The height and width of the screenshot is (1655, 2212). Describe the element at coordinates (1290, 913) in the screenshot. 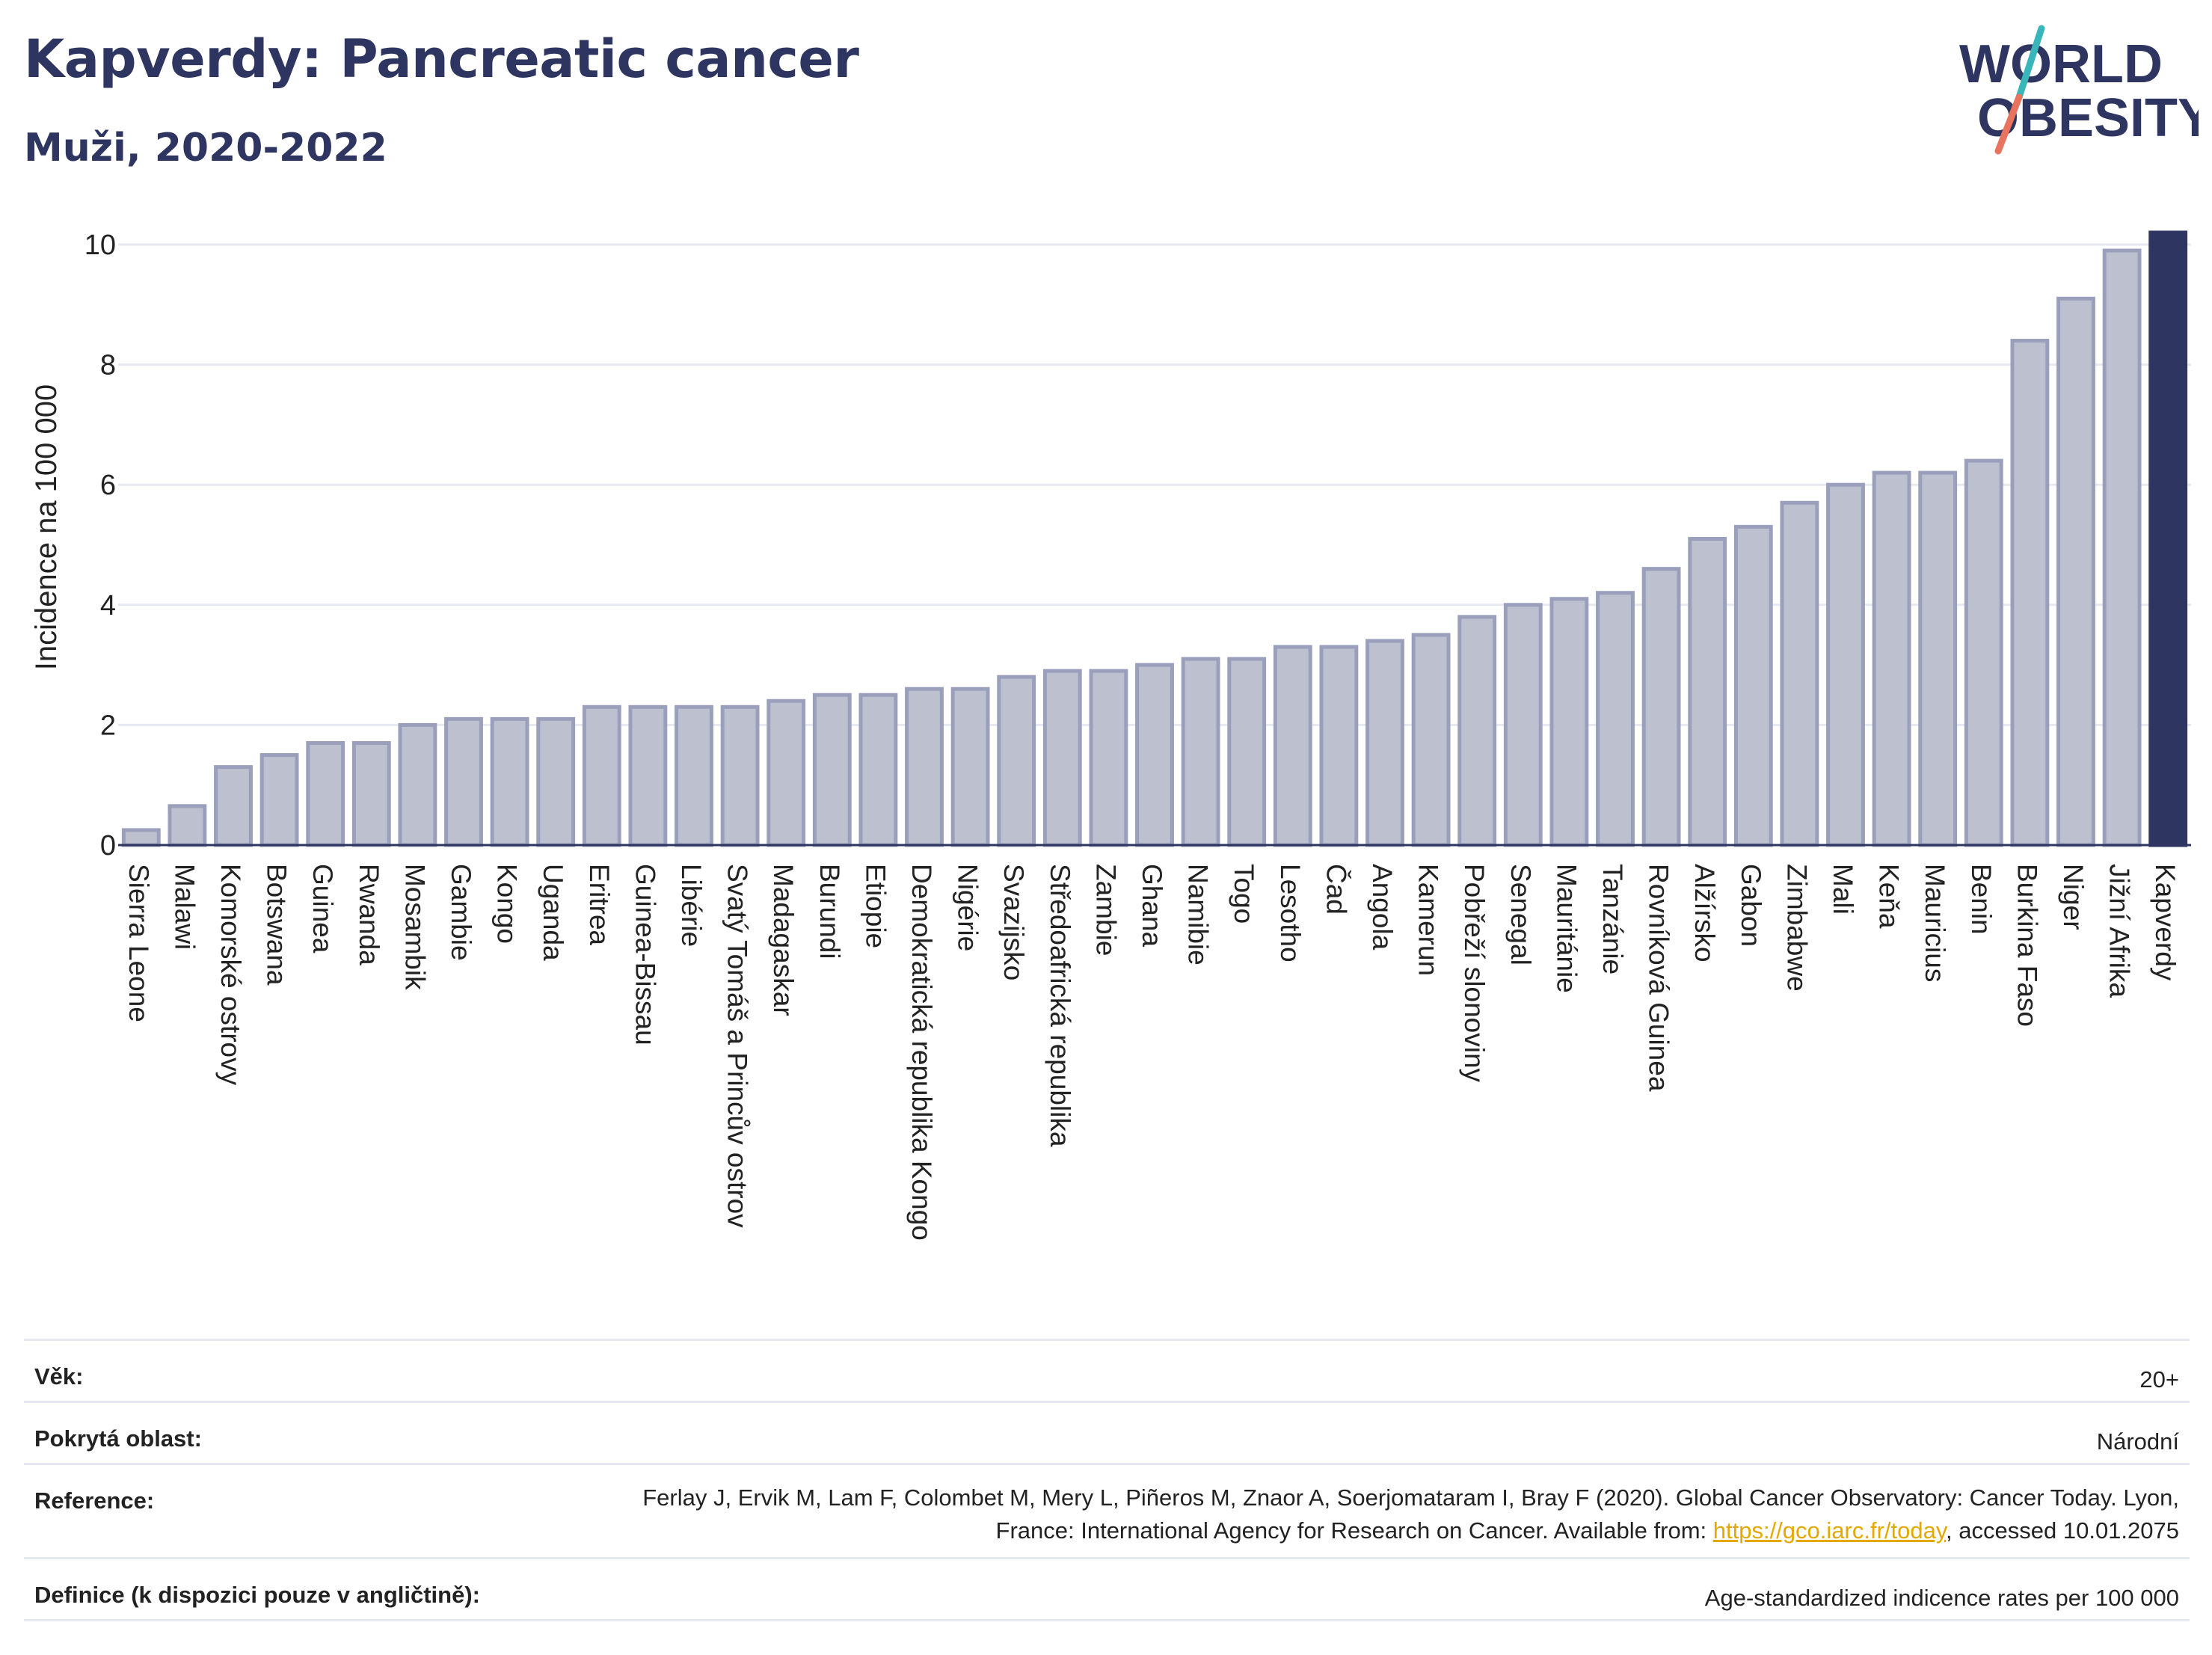

I see `x-tick-label: Lesotho` at that location.